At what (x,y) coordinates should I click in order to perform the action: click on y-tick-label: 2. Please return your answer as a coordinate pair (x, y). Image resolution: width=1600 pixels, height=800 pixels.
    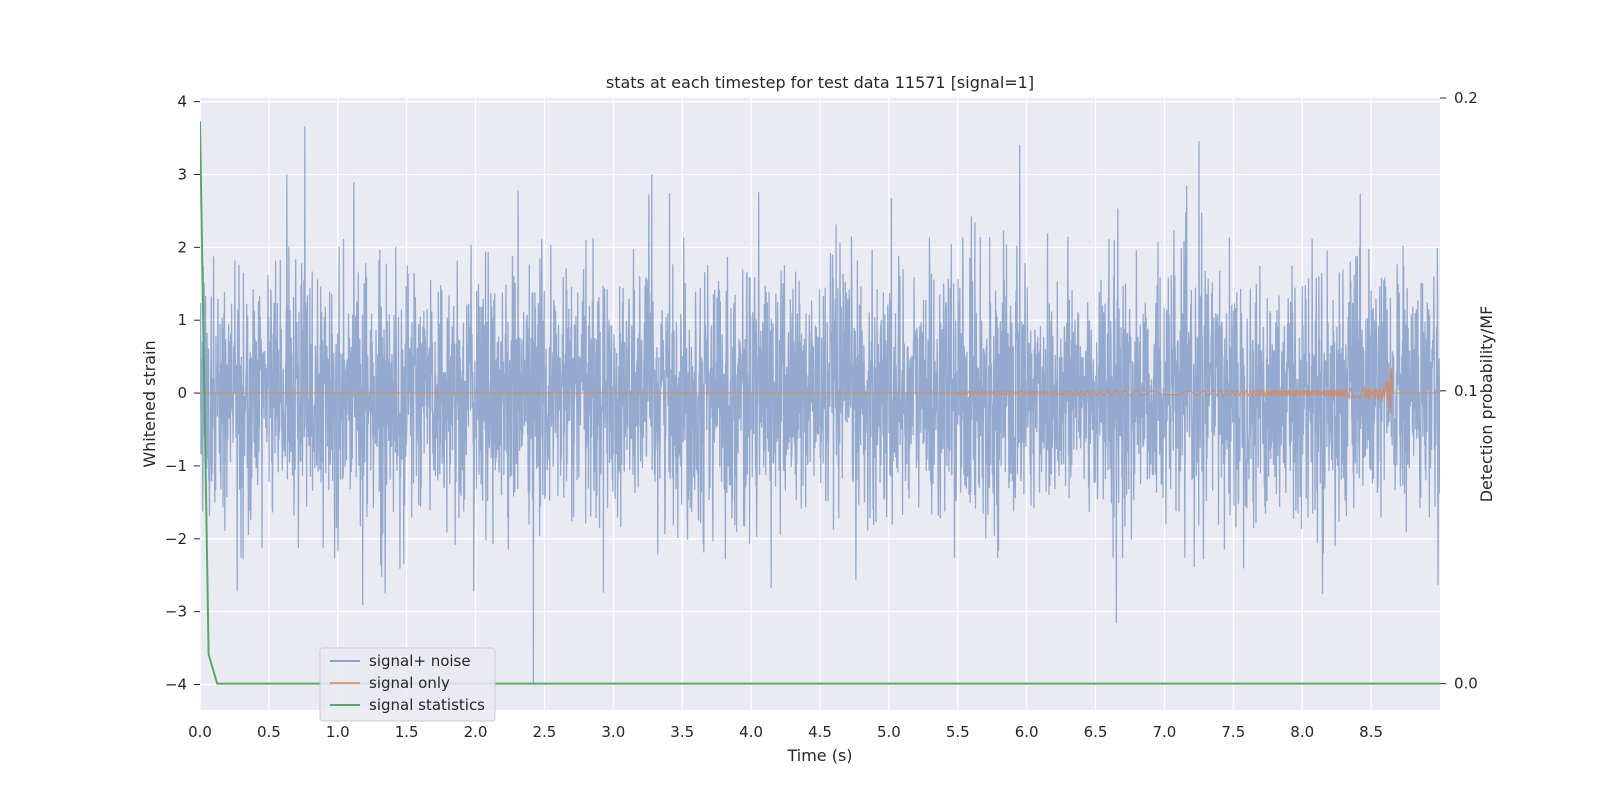
    Looking at the image, I should click on (182, 247).